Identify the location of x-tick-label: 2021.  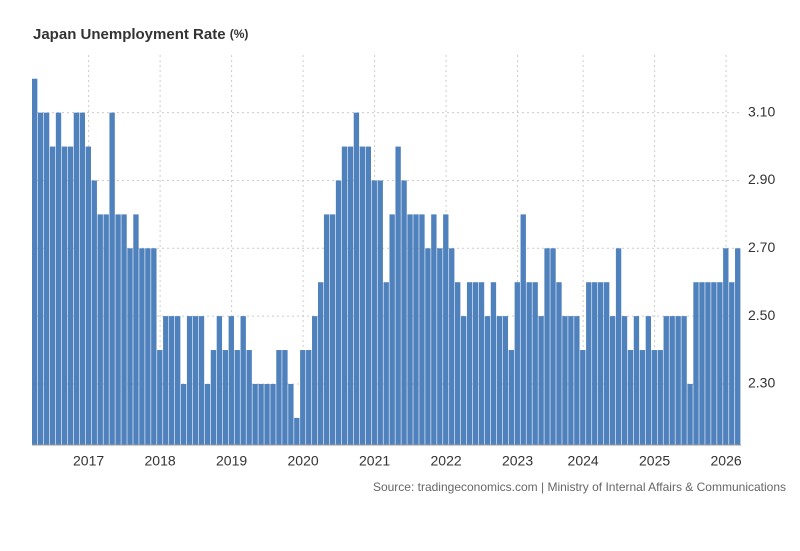
(374, 461).